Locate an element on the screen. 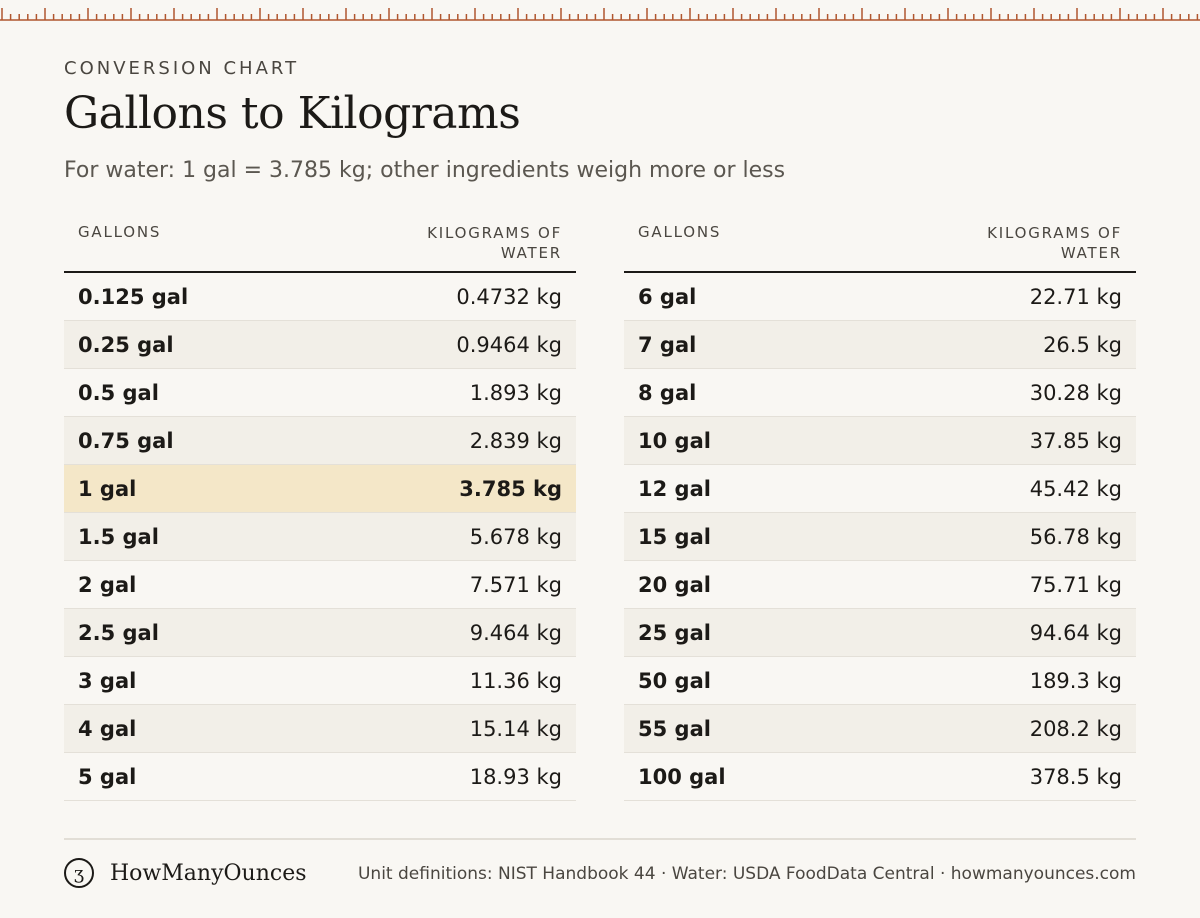 This screenshot has width=1200, height=918. gallons-cell: 6 gal is located at coordinates (667, 296).